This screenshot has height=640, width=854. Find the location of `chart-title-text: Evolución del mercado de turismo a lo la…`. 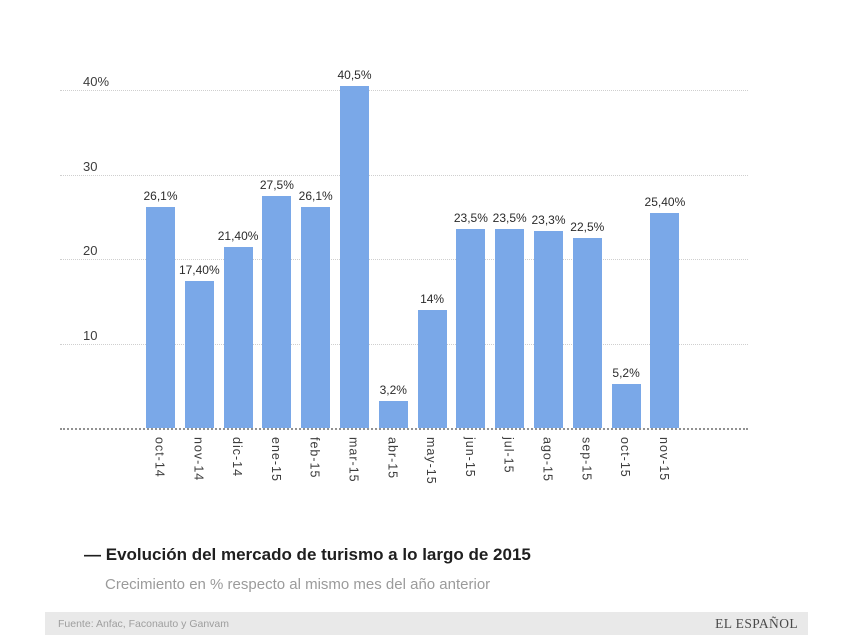

chart-title-text: Evolución del mercado de turismo a lo la… is located at coordinates (318, 554).